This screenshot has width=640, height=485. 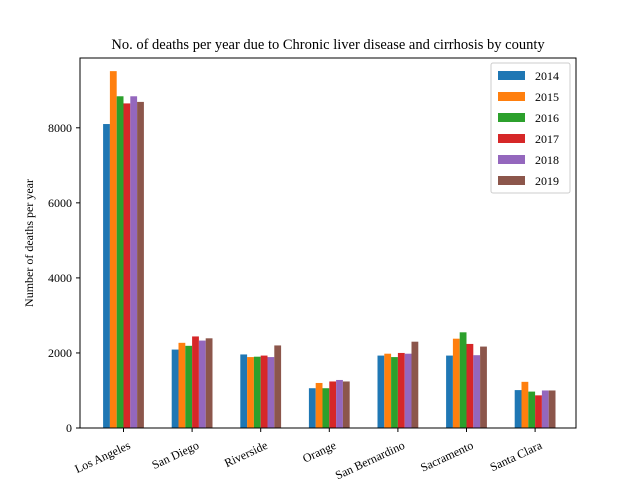 What do you see at coordinates (271, 392) in the screenshot?
I see `bar-2018-riverside` at bounding box center [271, 392].